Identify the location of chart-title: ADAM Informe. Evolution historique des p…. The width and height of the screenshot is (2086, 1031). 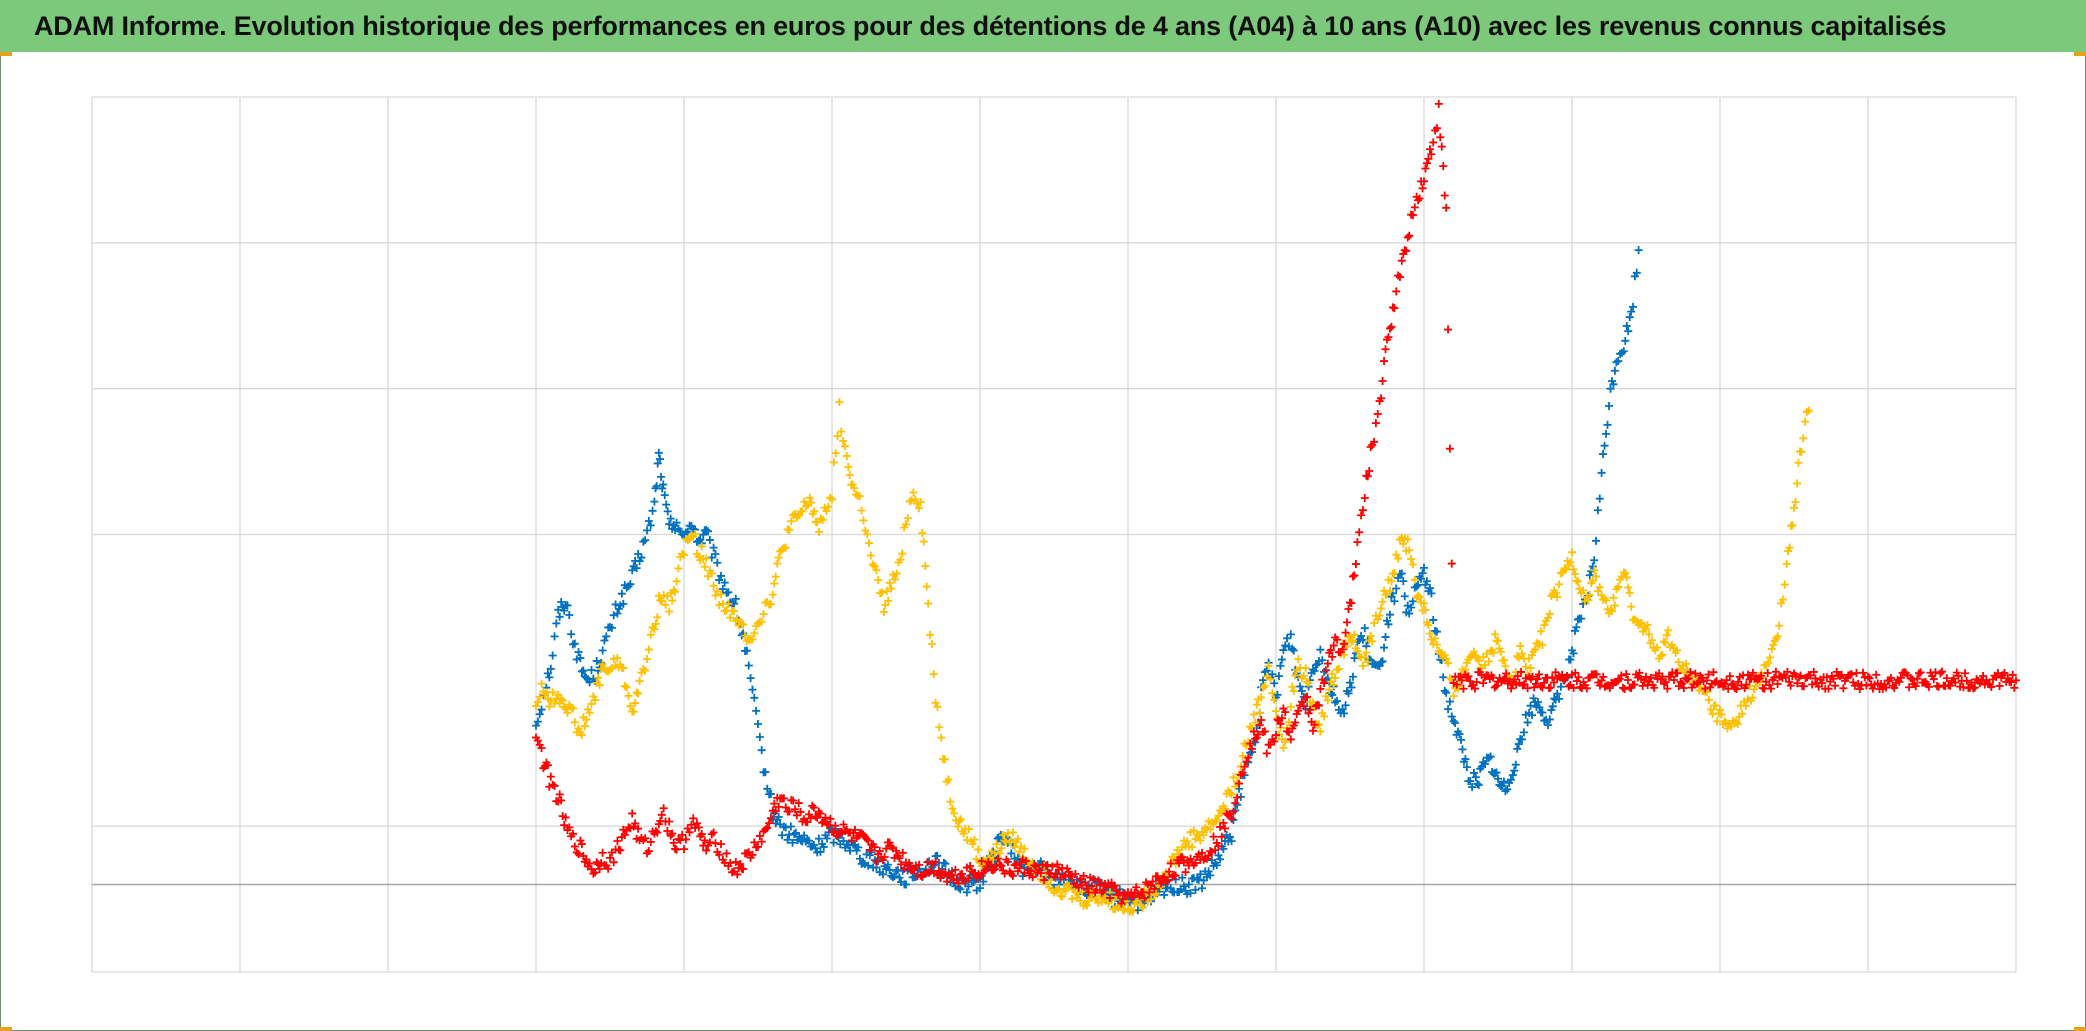
(990, 25).